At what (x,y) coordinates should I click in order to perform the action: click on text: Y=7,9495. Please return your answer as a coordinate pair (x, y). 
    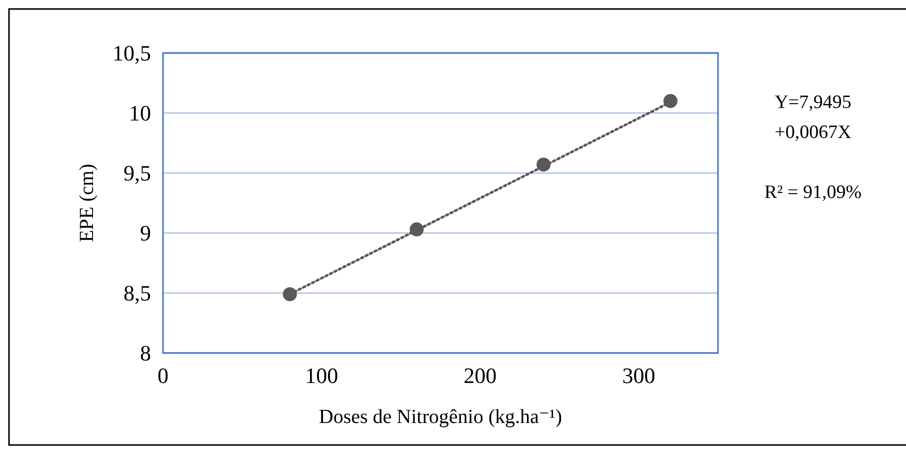
    Looking at the image, I should click on (813, 102).